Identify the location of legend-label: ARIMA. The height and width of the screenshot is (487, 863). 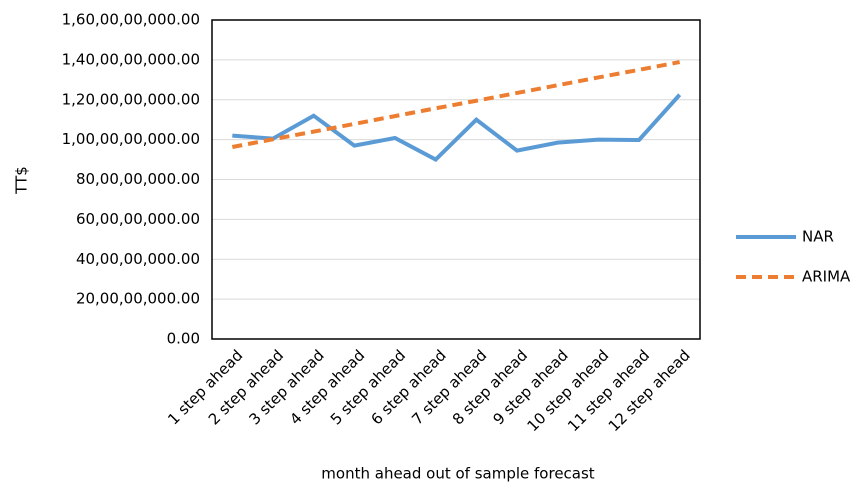
(826, 277).